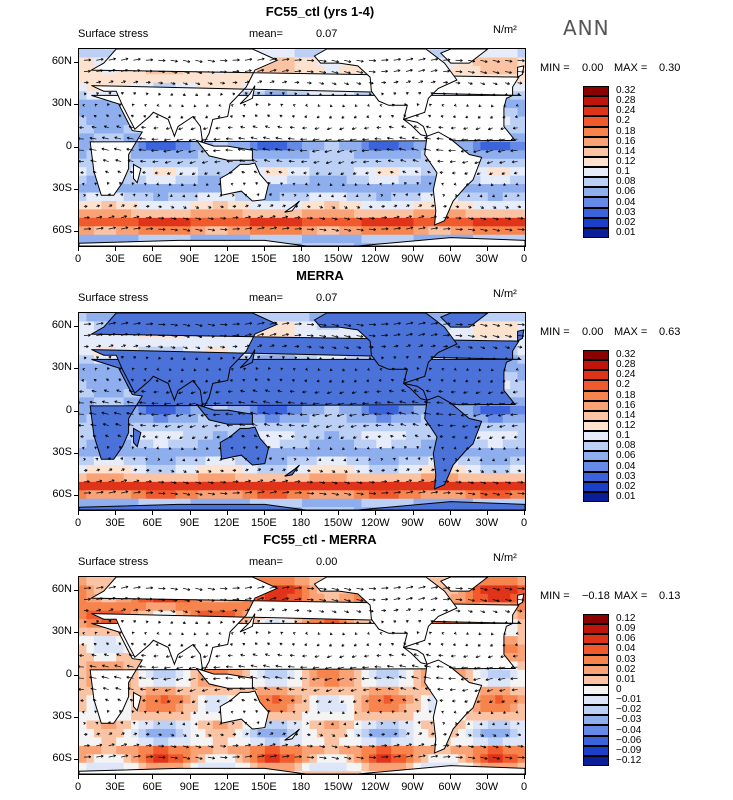  What do you see at coordinates (623, 172) in the screenshot?
I see `colorbar-label: 0.1` at bounding box center [623, 172].